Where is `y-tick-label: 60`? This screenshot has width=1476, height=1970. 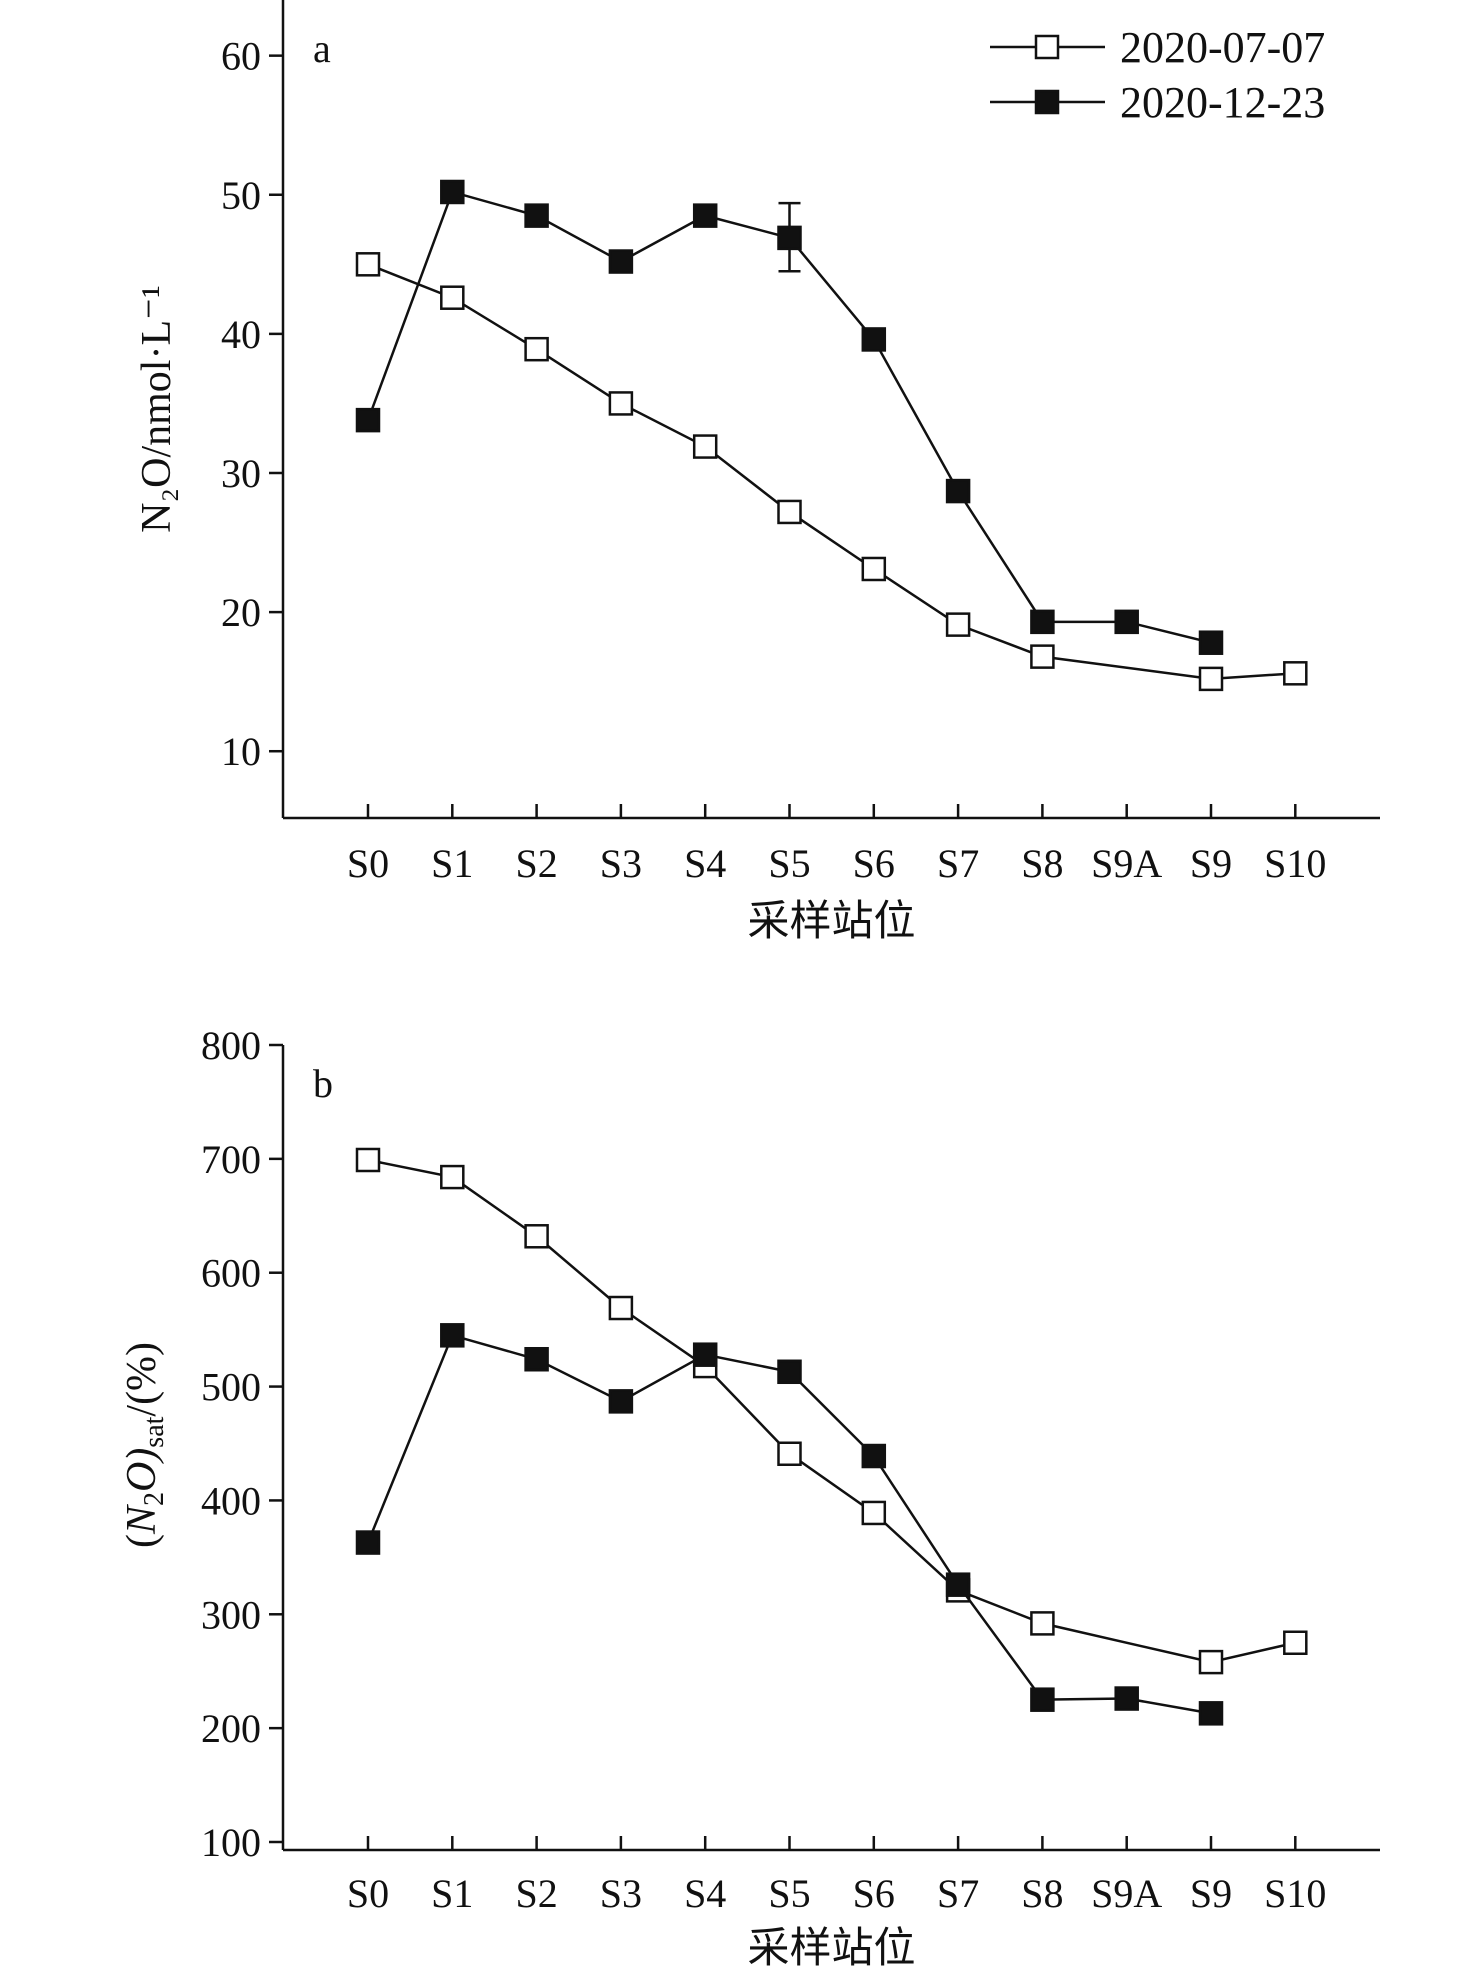 y-tick-label: 60 is located at coordinates (241, 56).